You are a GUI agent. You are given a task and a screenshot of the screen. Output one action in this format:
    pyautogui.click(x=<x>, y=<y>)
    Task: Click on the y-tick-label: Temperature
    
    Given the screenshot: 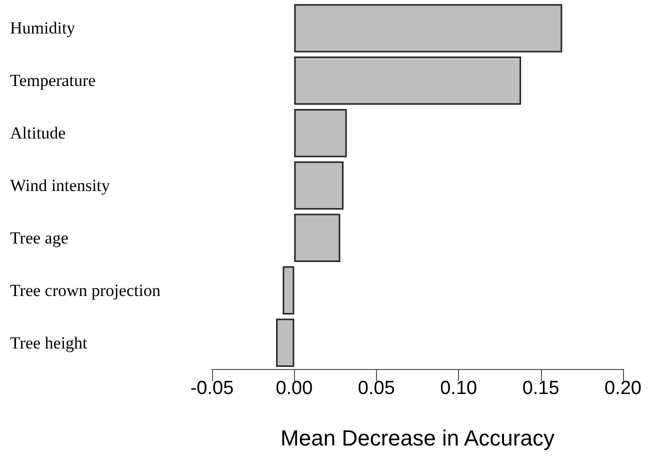 What is the action you would take?
    pyautogui.click(x=53, y=80)
    